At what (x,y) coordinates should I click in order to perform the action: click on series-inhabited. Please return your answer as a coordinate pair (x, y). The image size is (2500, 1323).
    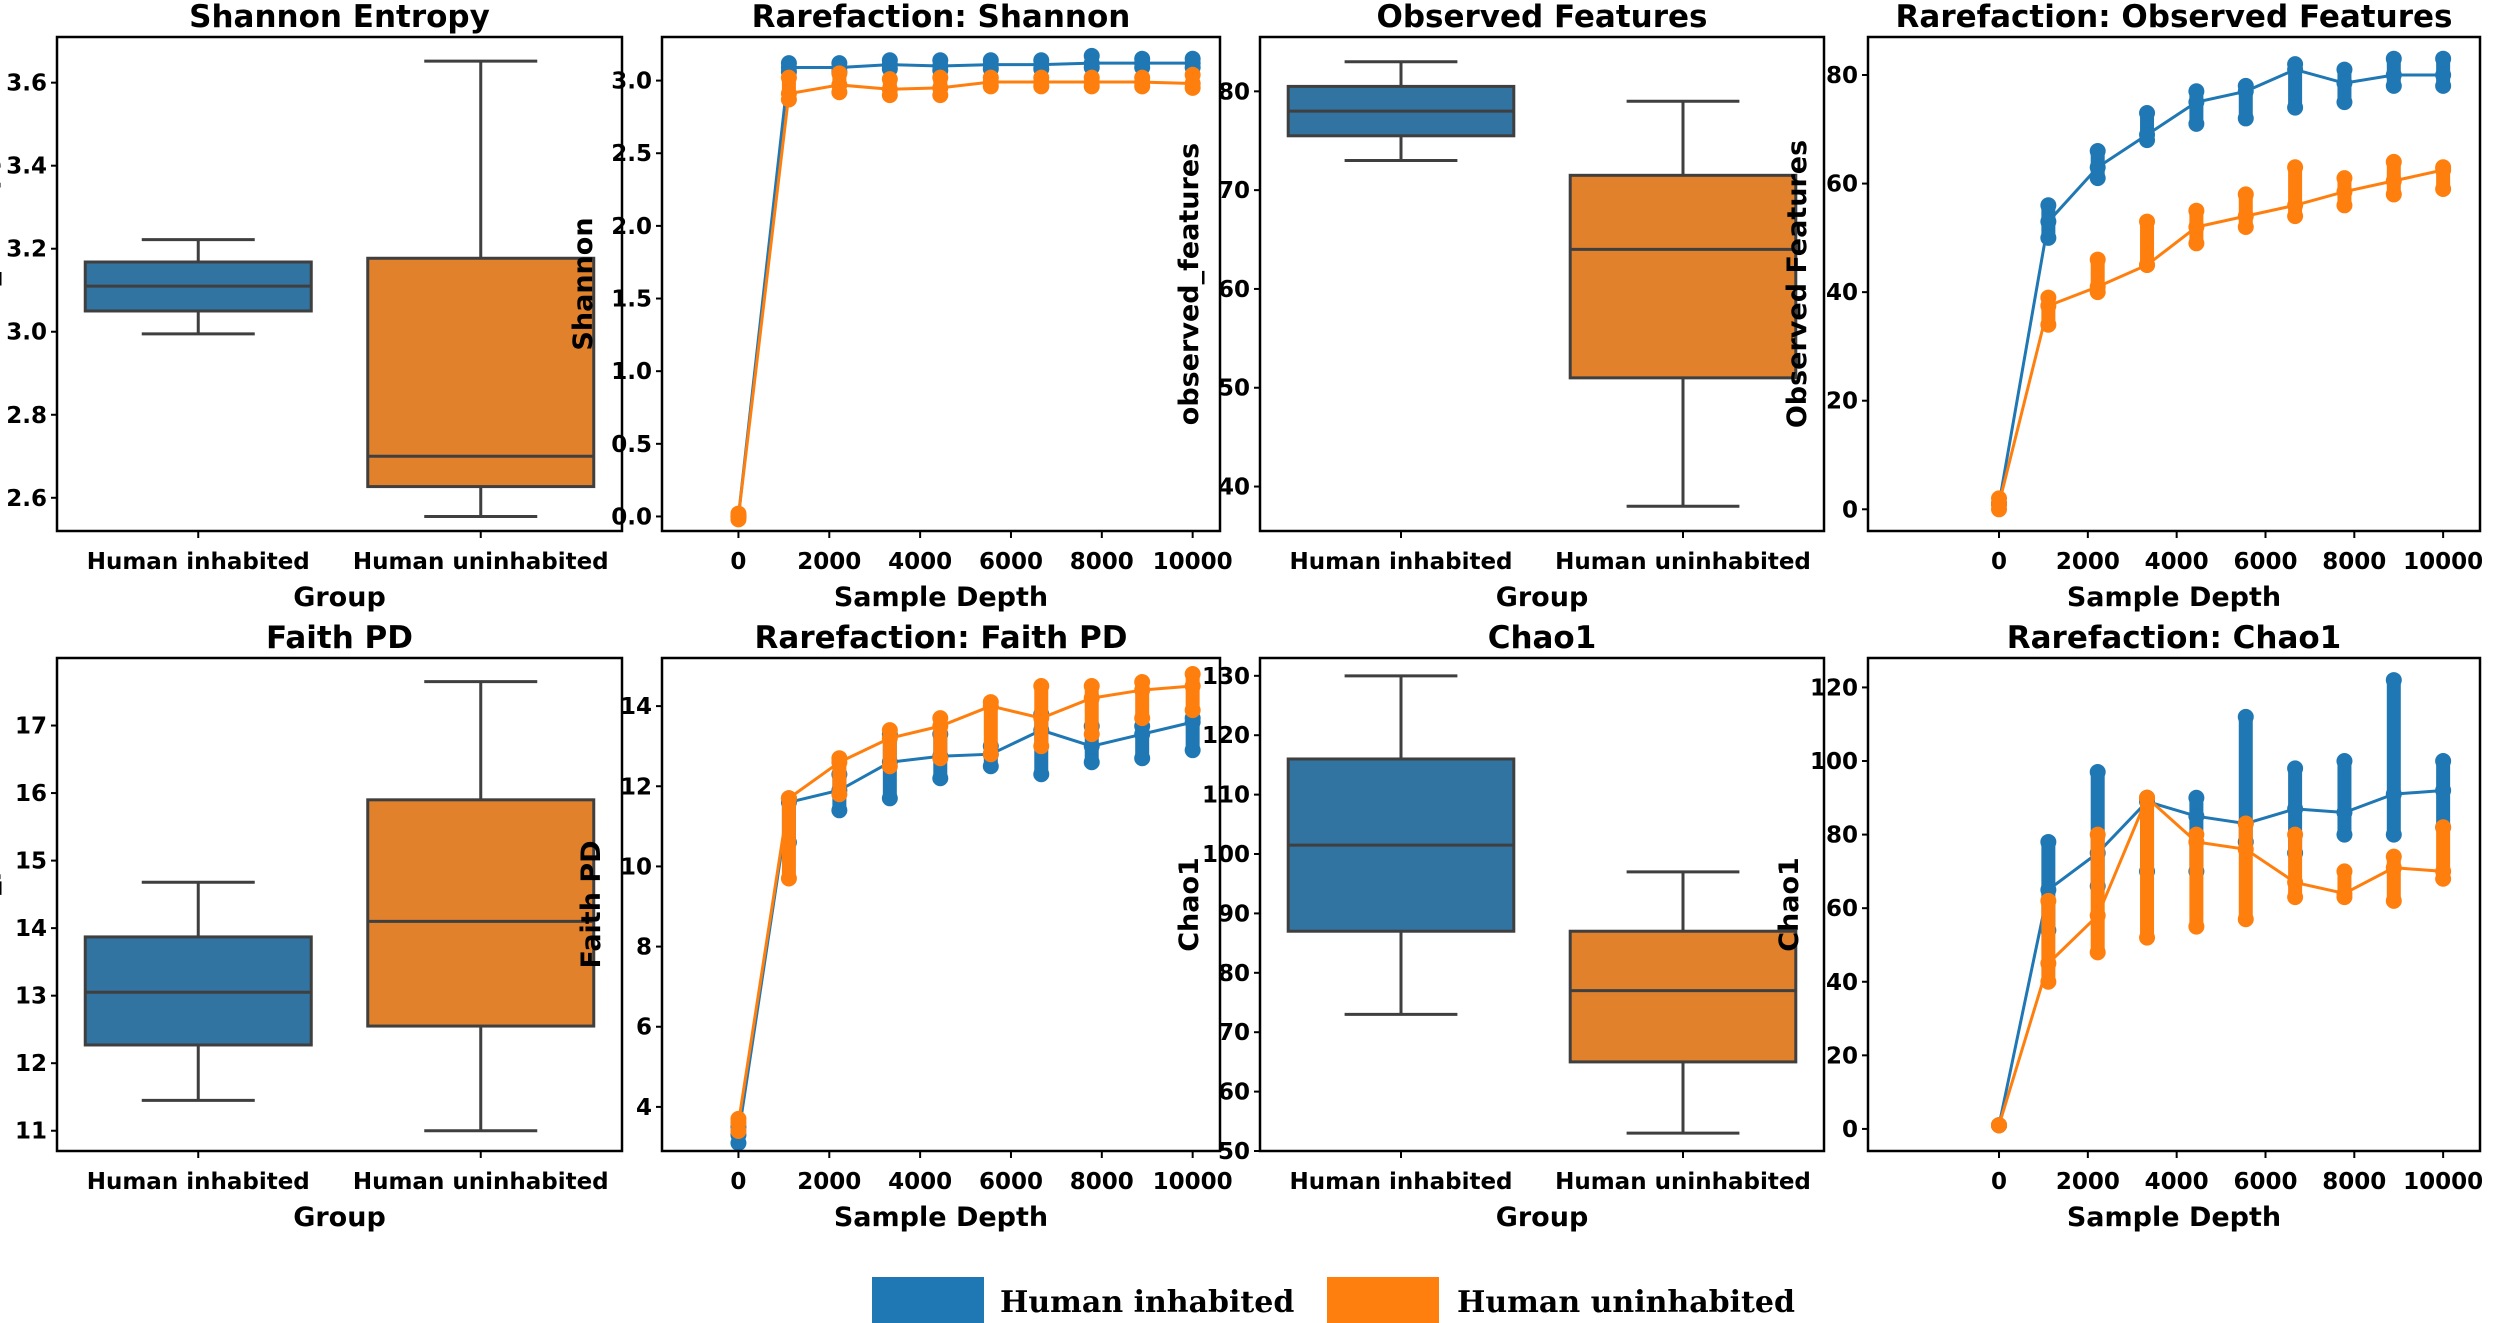
    Looking at the image, I should click on (965, 286).